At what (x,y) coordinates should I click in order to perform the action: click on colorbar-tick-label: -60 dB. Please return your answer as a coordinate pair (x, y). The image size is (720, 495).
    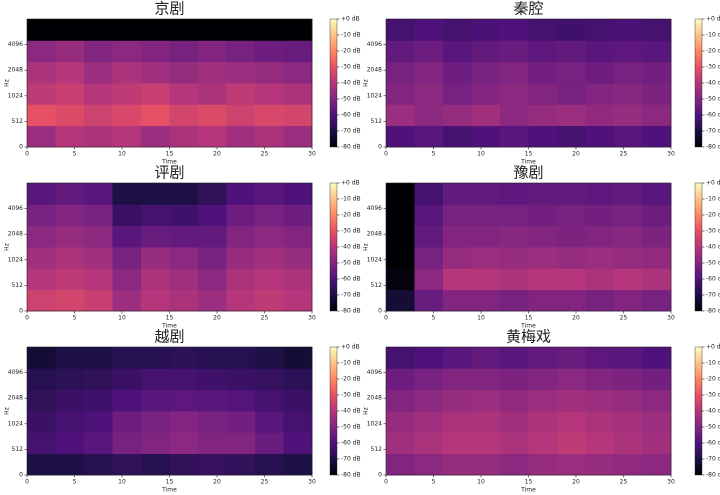
    Looking at the image, I should click on (351, 115).